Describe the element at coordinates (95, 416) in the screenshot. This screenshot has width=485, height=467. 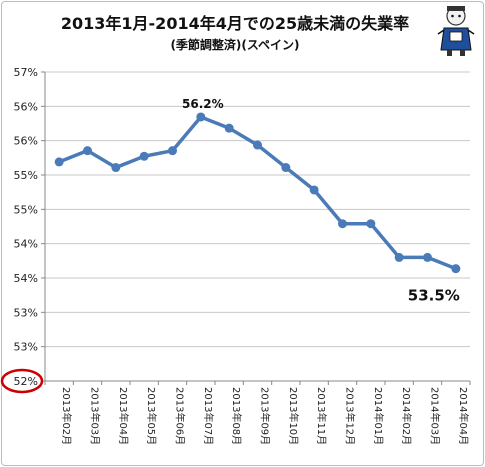
I see `x-tick-label: 2013年03月` at that location.